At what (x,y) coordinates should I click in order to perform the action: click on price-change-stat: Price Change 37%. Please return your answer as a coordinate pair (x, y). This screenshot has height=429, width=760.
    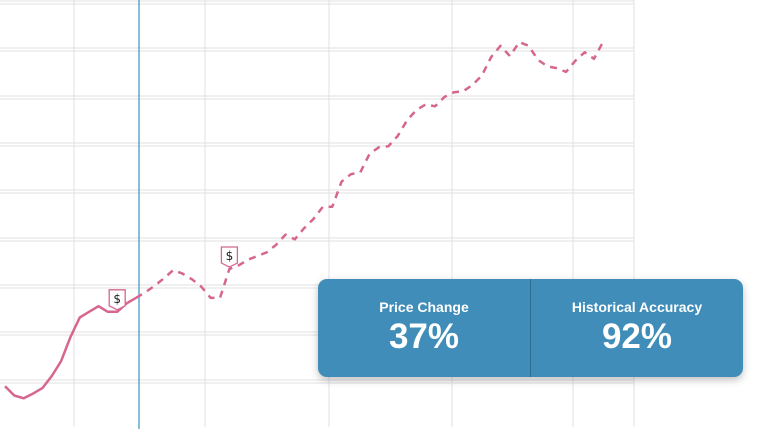
    Looking at the image, I should click on (424, 328).